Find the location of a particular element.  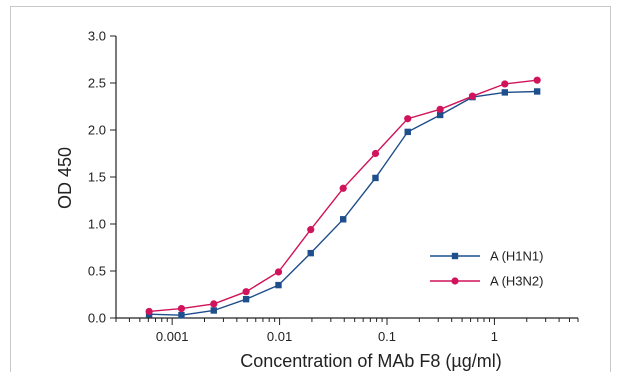

chart-frame-right-edge is located at coordinates (610, 189).